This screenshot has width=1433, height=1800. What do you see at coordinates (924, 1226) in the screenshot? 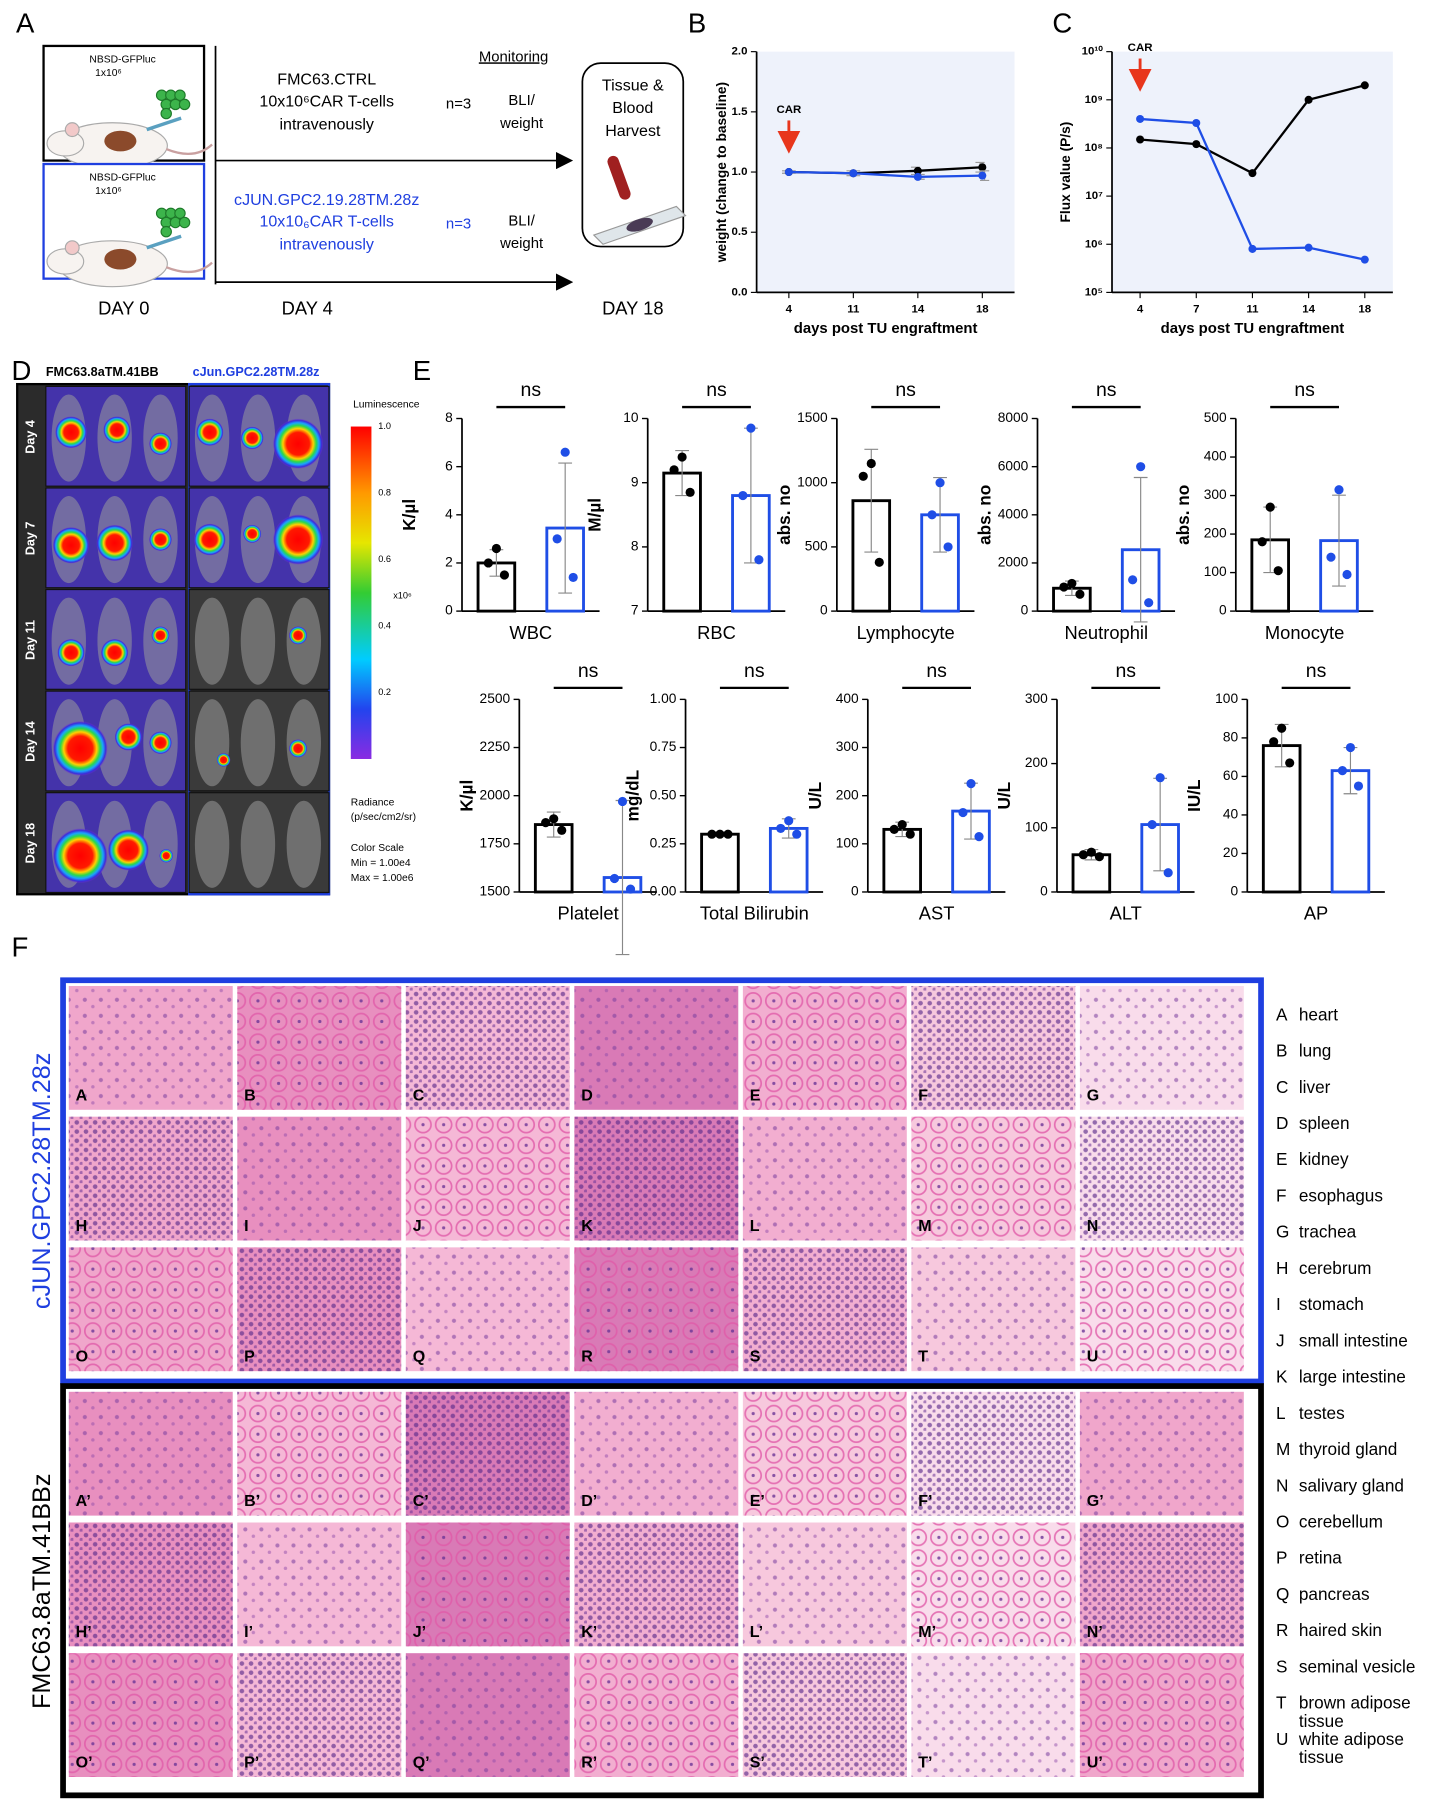
I see `tile-label: M` at bounding box center [924, 1226].